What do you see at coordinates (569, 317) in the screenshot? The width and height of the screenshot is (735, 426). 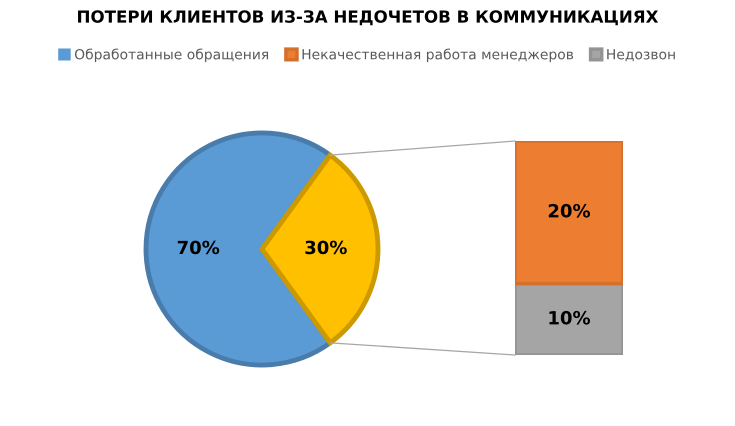 I see `data-label: 10%` at bounding box center [569, 317].